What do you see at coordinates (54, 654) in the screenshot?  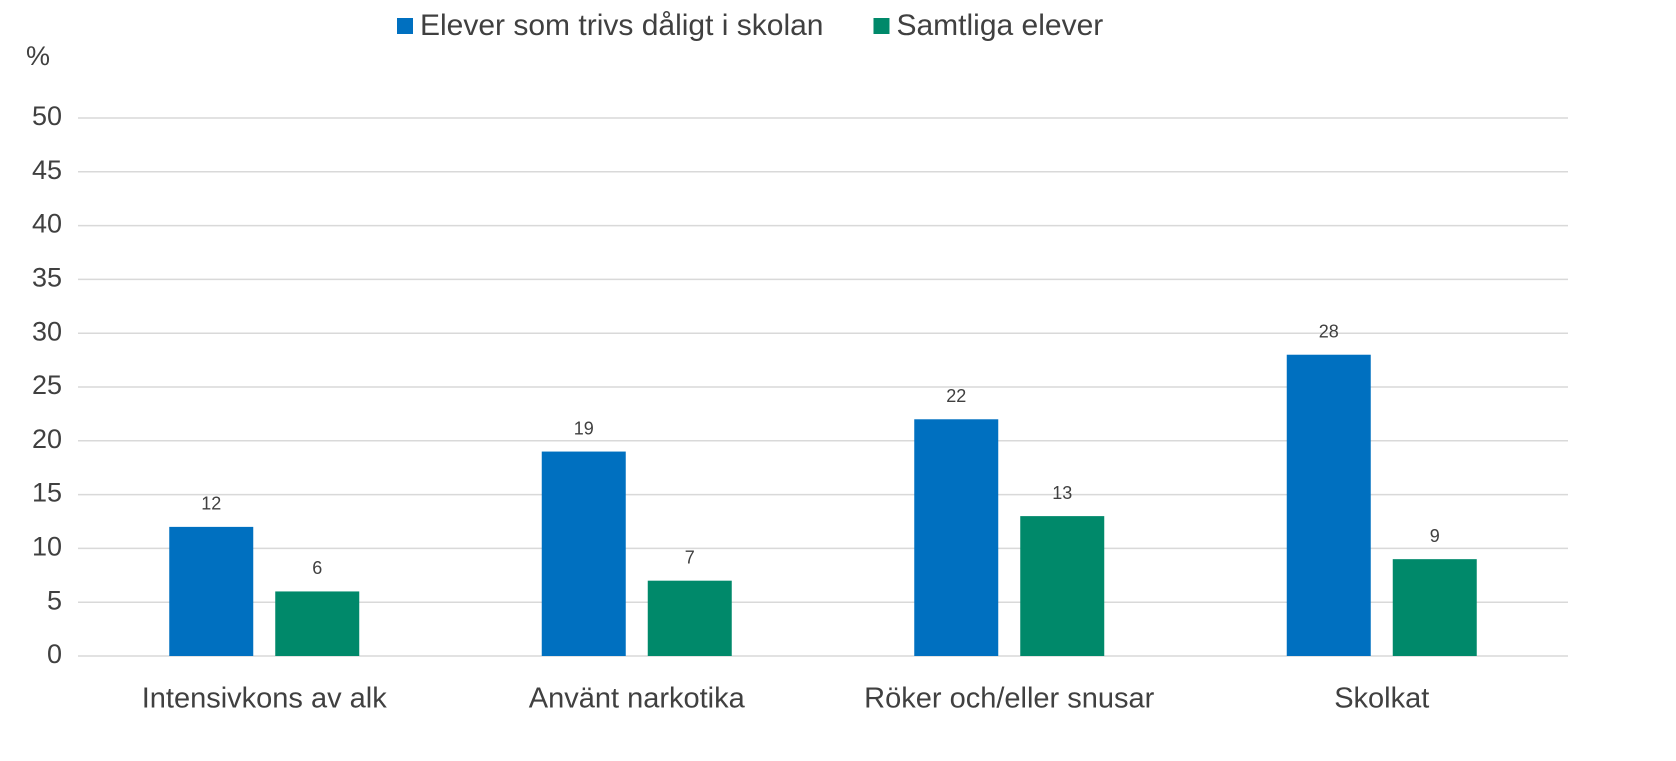 I see `y-tick-label: 0` at bounding box center [54, 654].